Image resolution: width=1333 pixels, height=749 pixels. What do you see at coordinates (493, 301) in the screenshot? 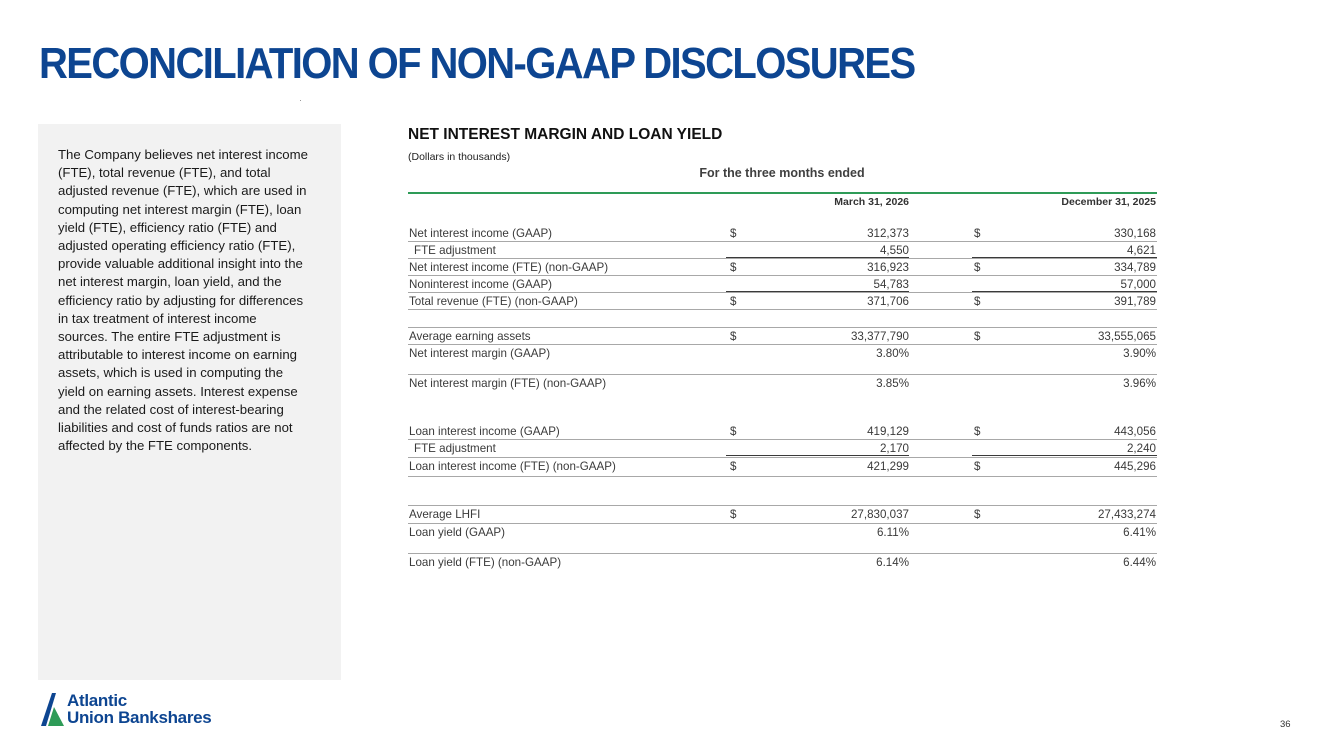
I see `row-label: Total revenue (FTE) (non-GAAP)` at bounding box center [493, 301].